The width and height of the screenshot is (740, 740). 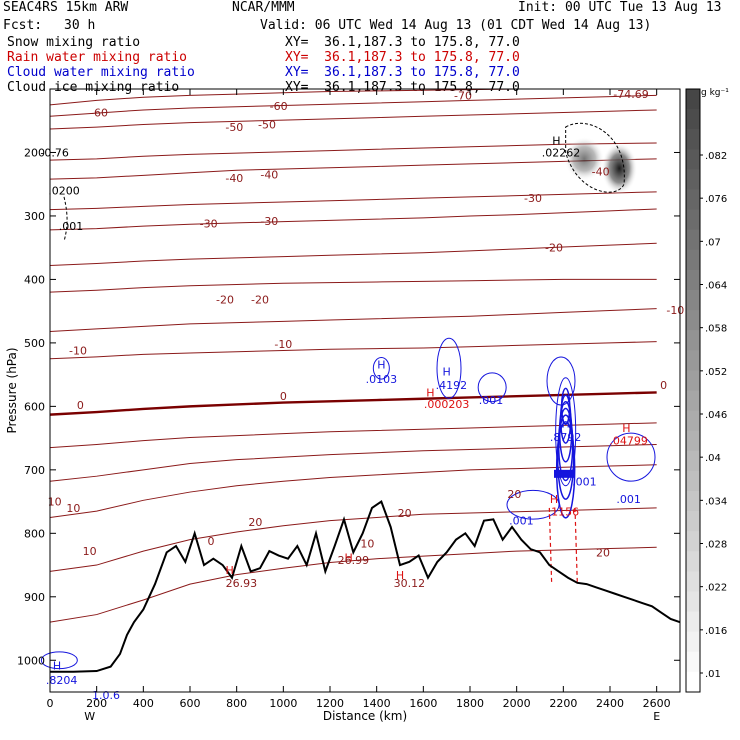 What do you see at coordinates (283, 396) in the screenshot?
I see `isotherm-label-19: 0` at bounding box center [283, 396].